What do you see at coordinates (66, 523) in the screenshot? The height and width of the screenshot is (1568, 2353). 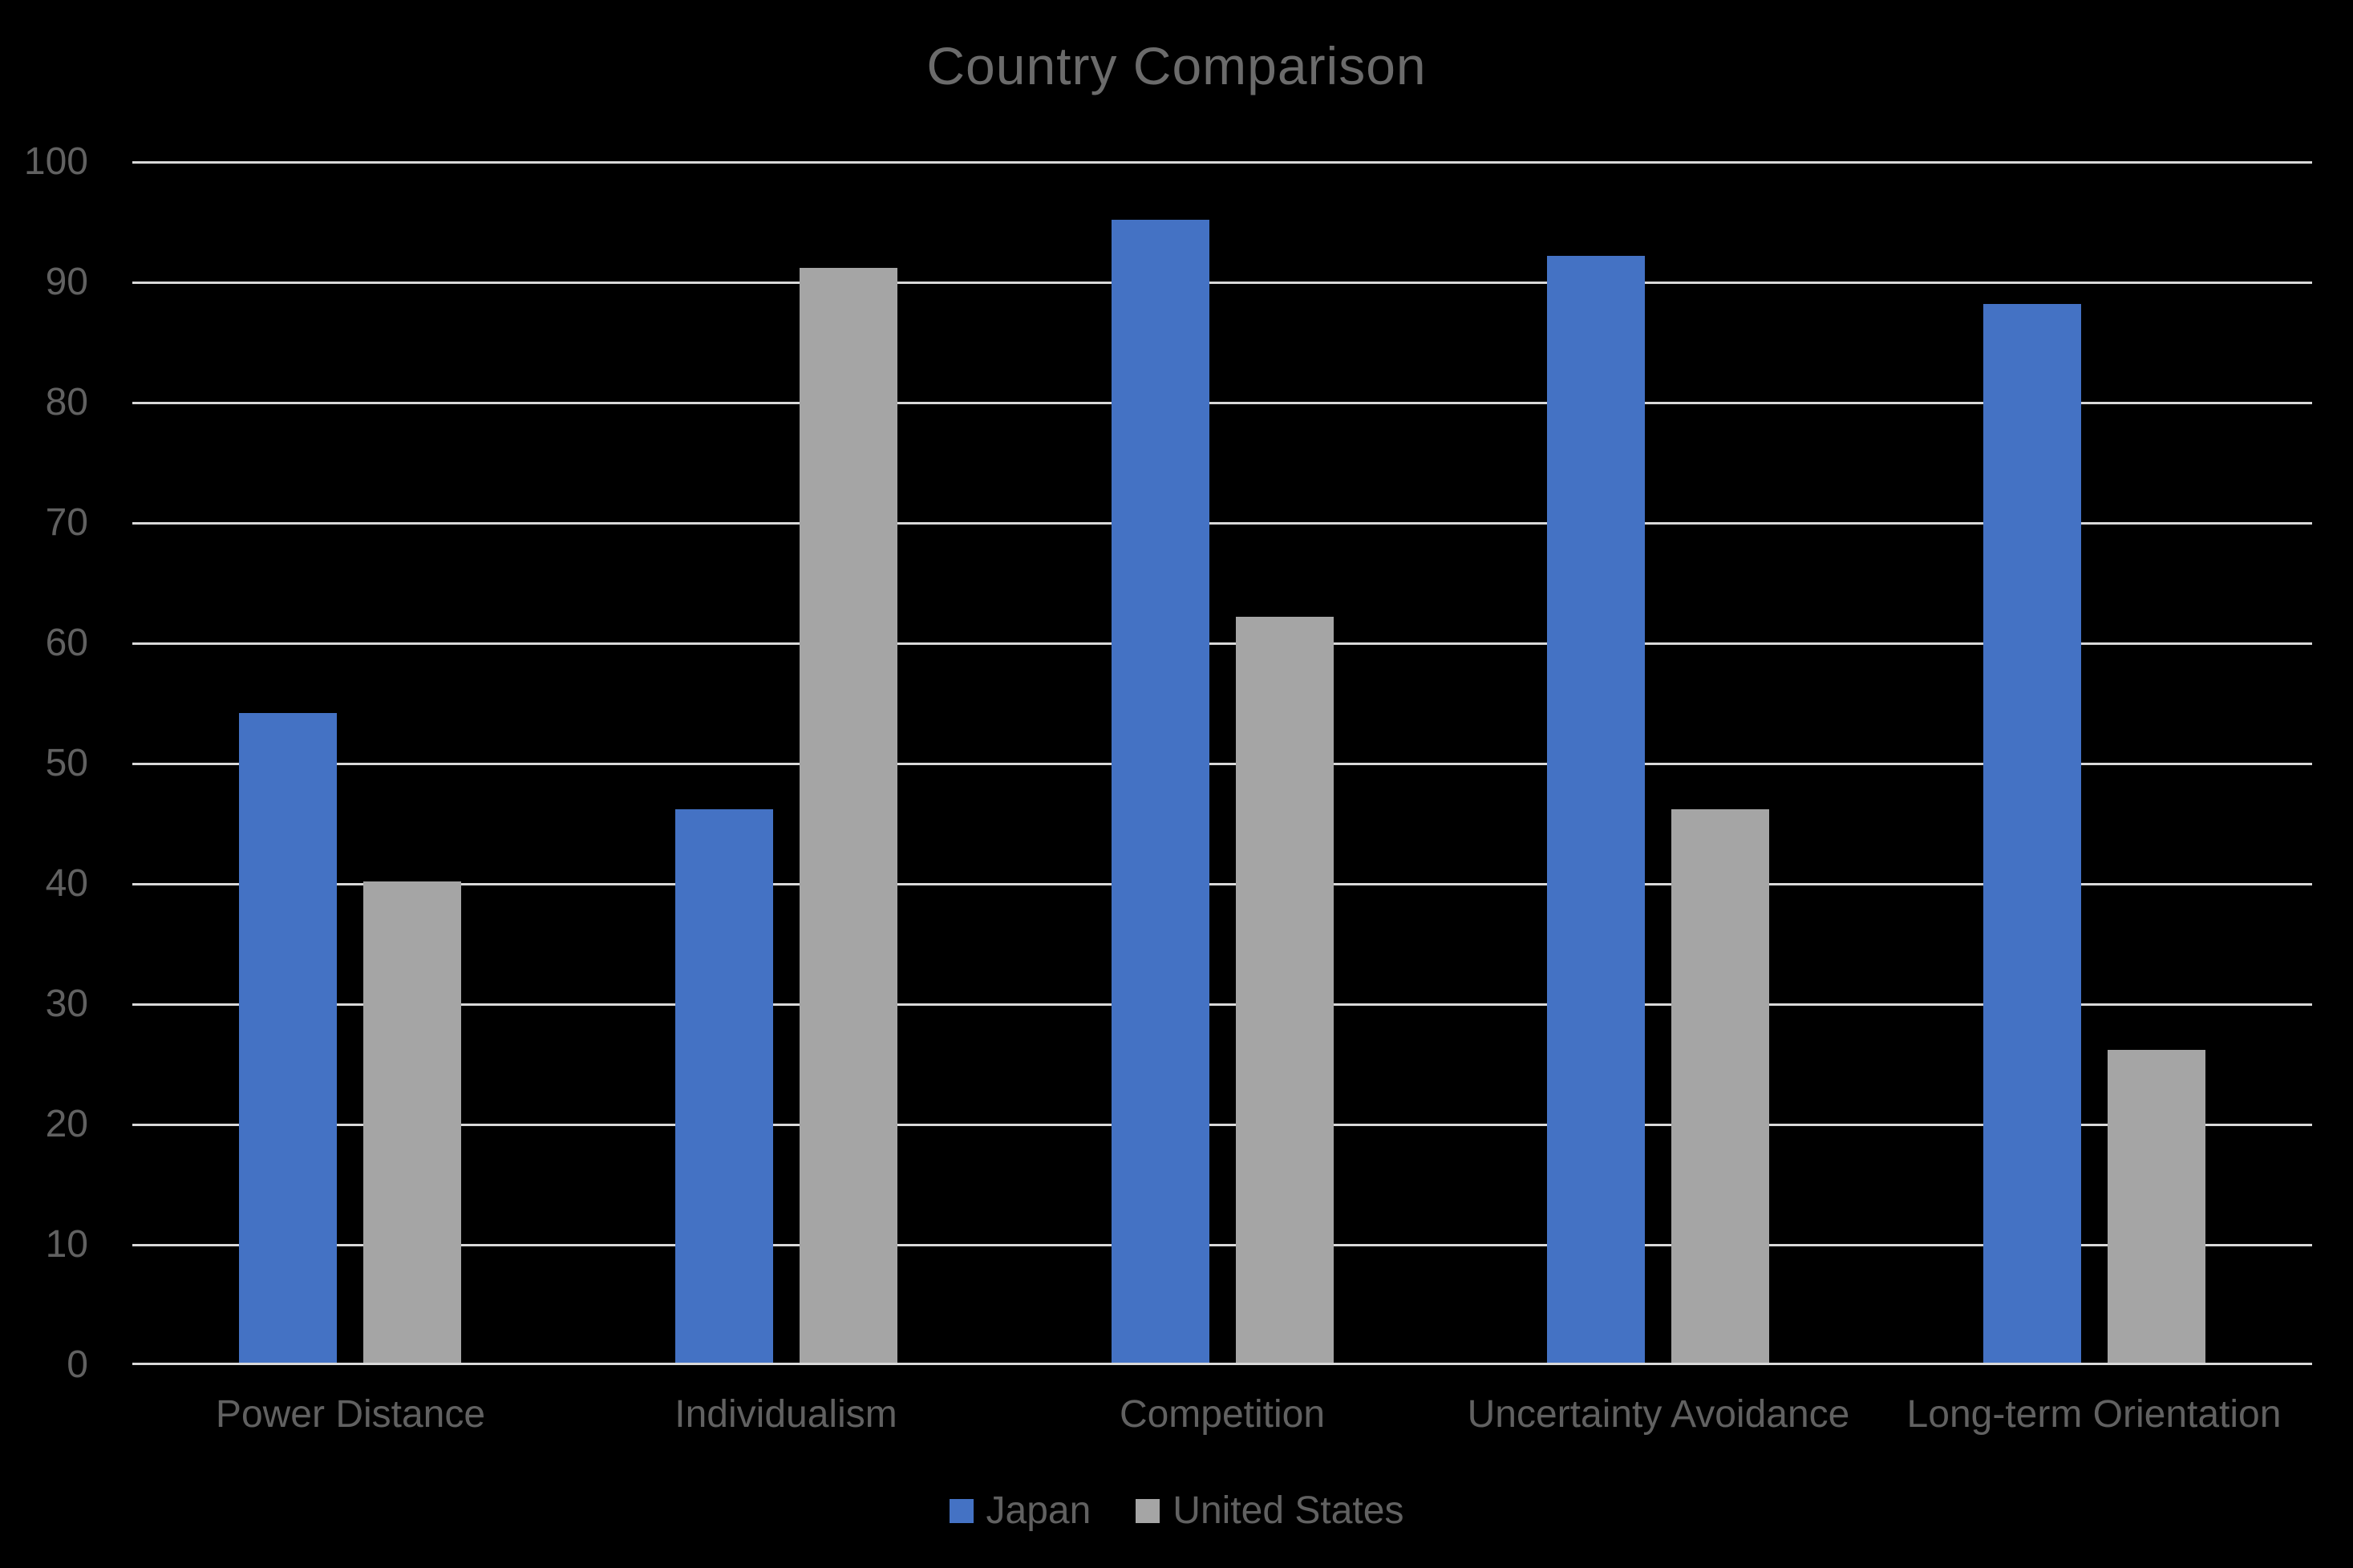 I see `y-tick-label-70: 70` at bounding box center [66, 523].